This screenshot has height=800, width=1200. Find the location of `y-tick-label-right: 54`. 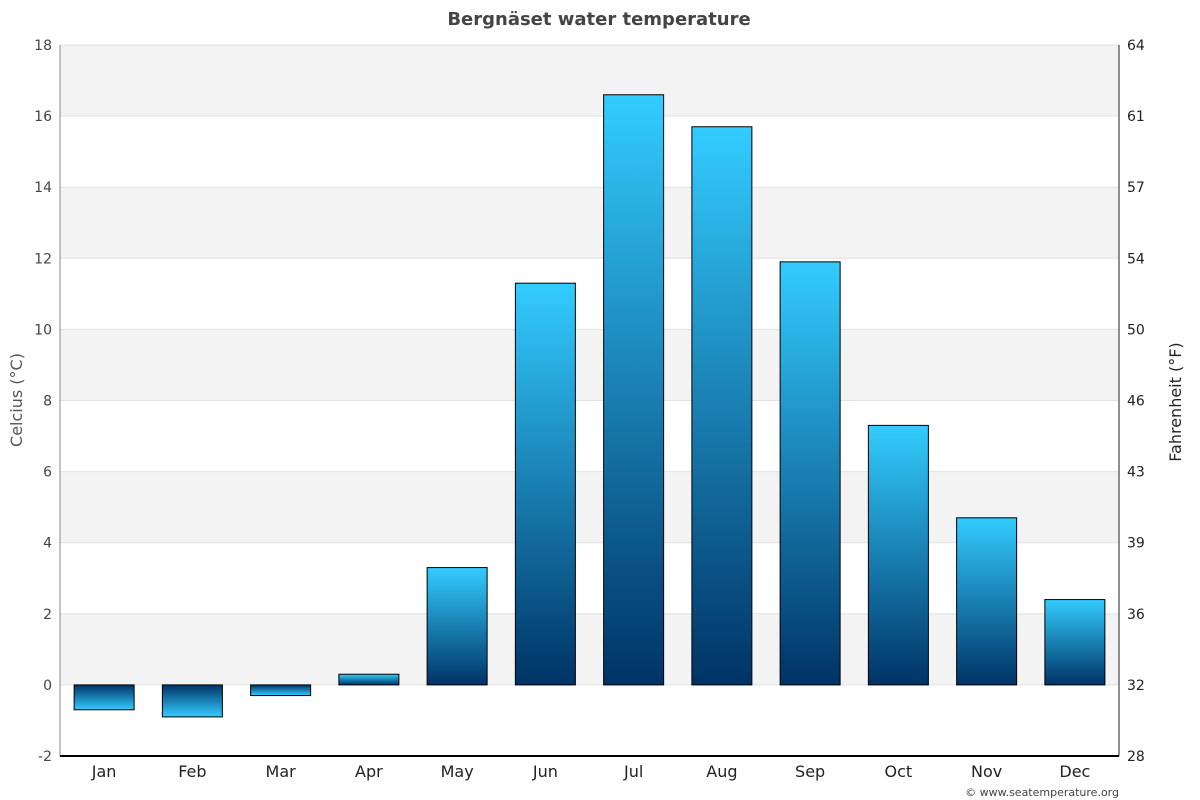

y-tick-label-right: 54 is located at coordinates (1136, 259).